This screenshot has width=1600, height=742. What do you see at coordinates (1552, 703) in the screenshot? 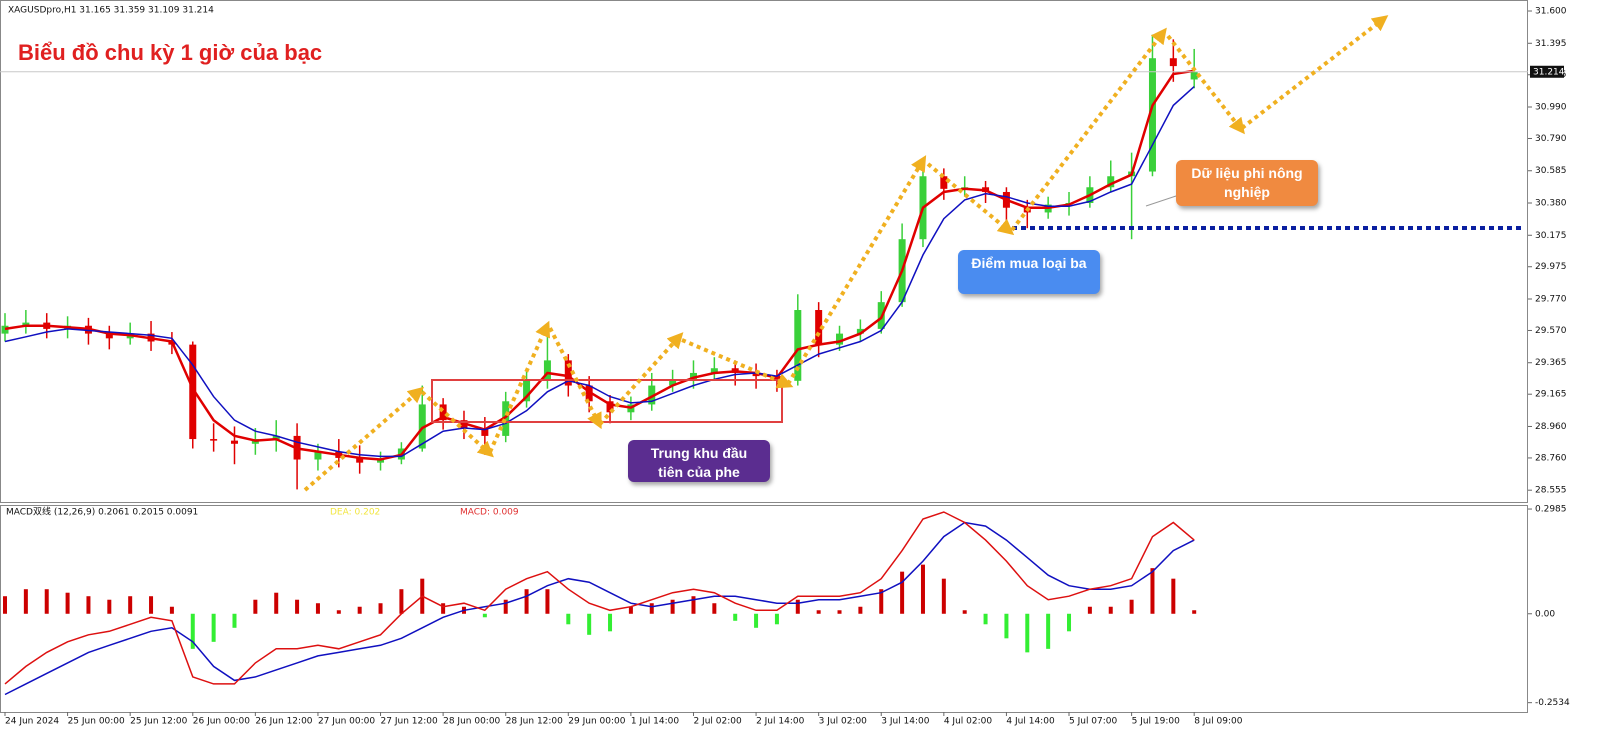
I see `y-tick-label: -0.2534` at bounding box center [1552, 703].